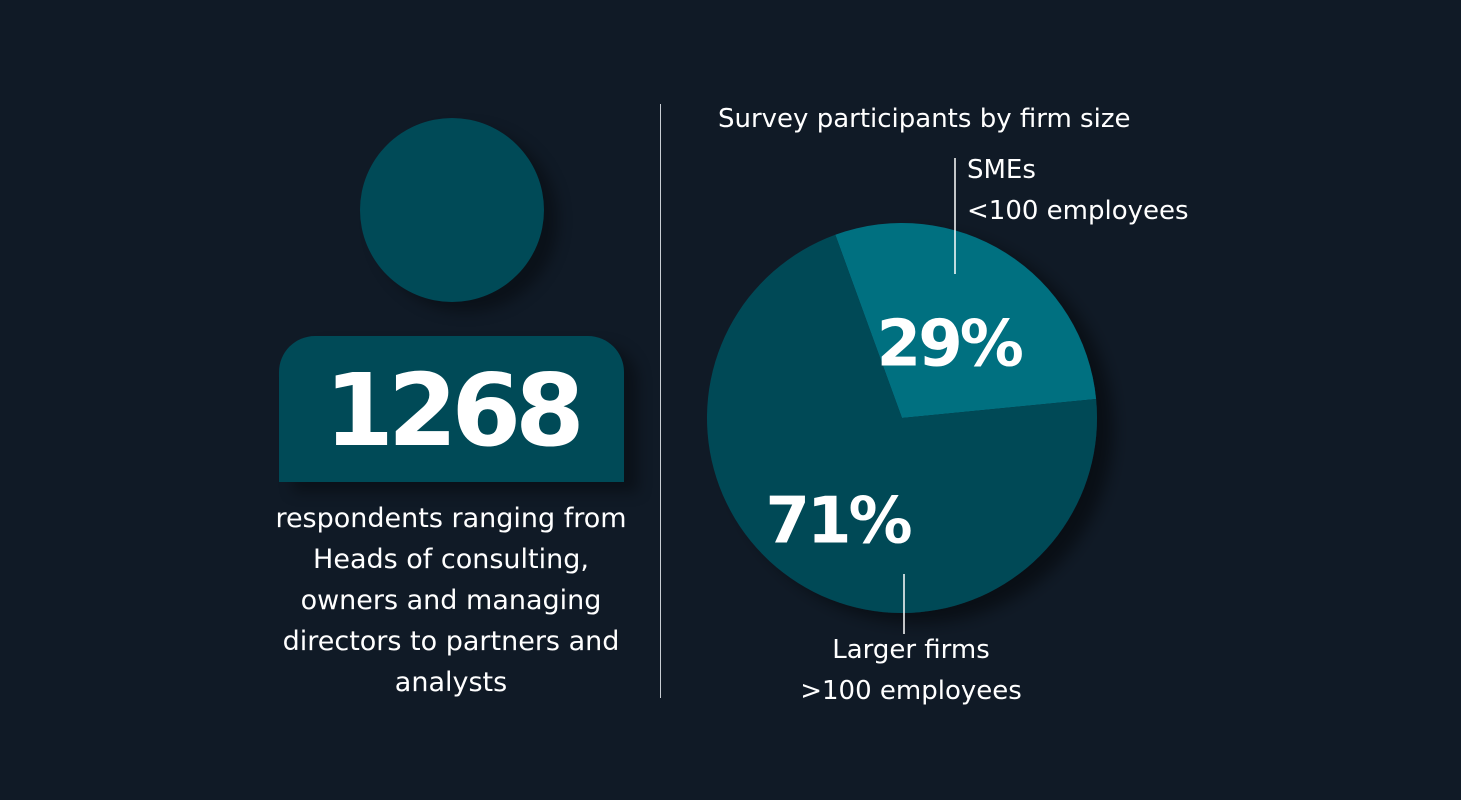 This screenshot has height=800, width=1461. I want to click on person-head-shape, so click(452, 210).